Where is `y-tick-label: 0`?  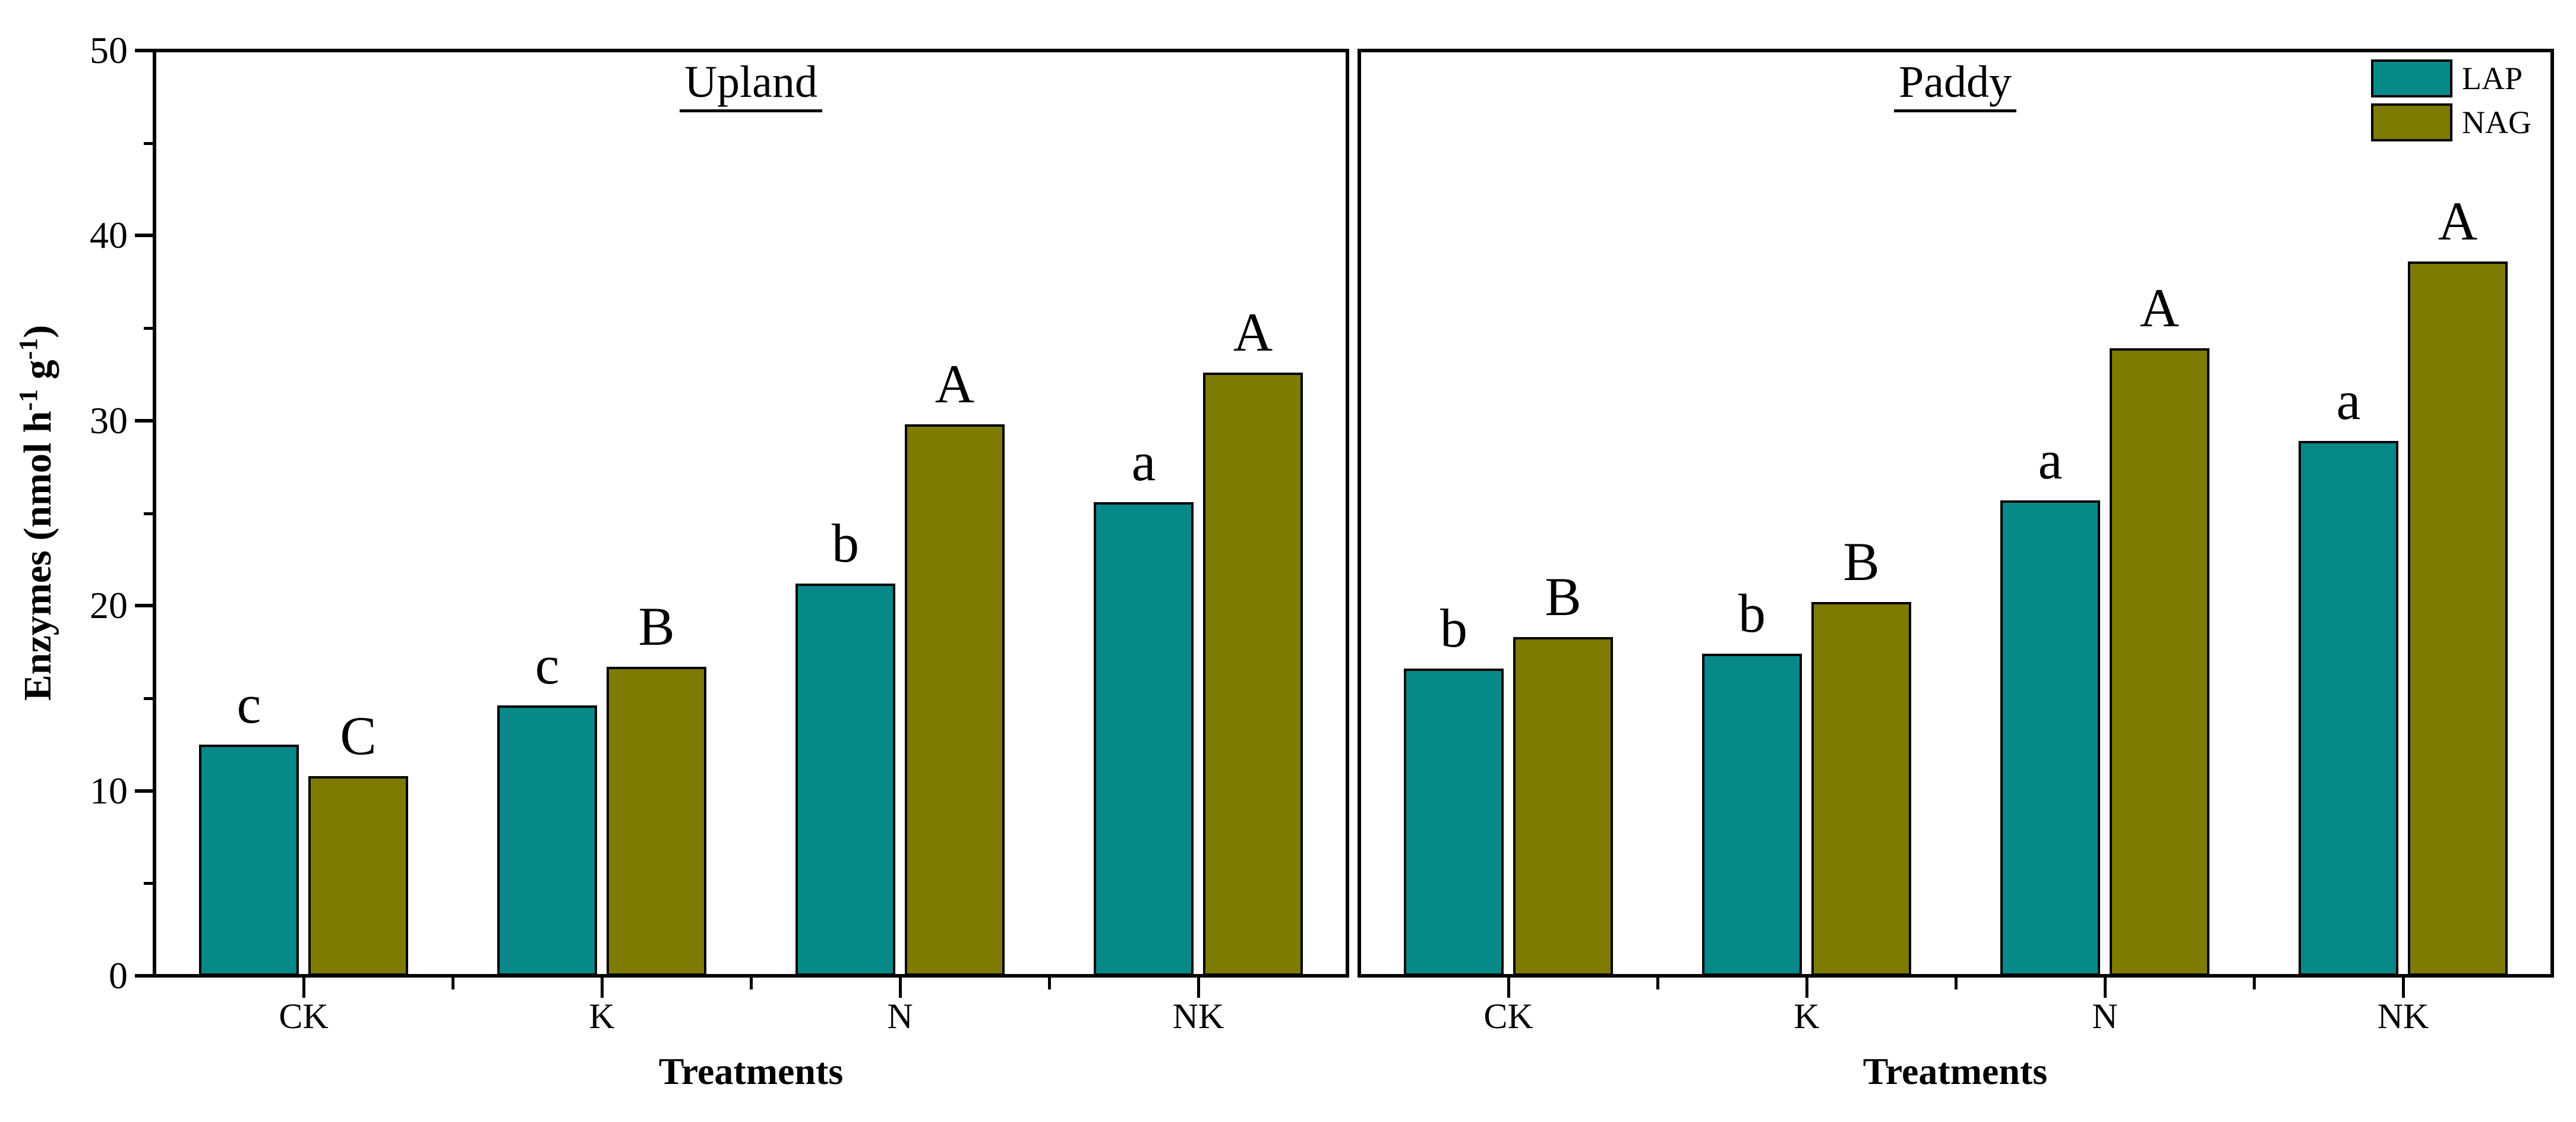
y-tick-label: 0 is located at coordinates (118, 975).